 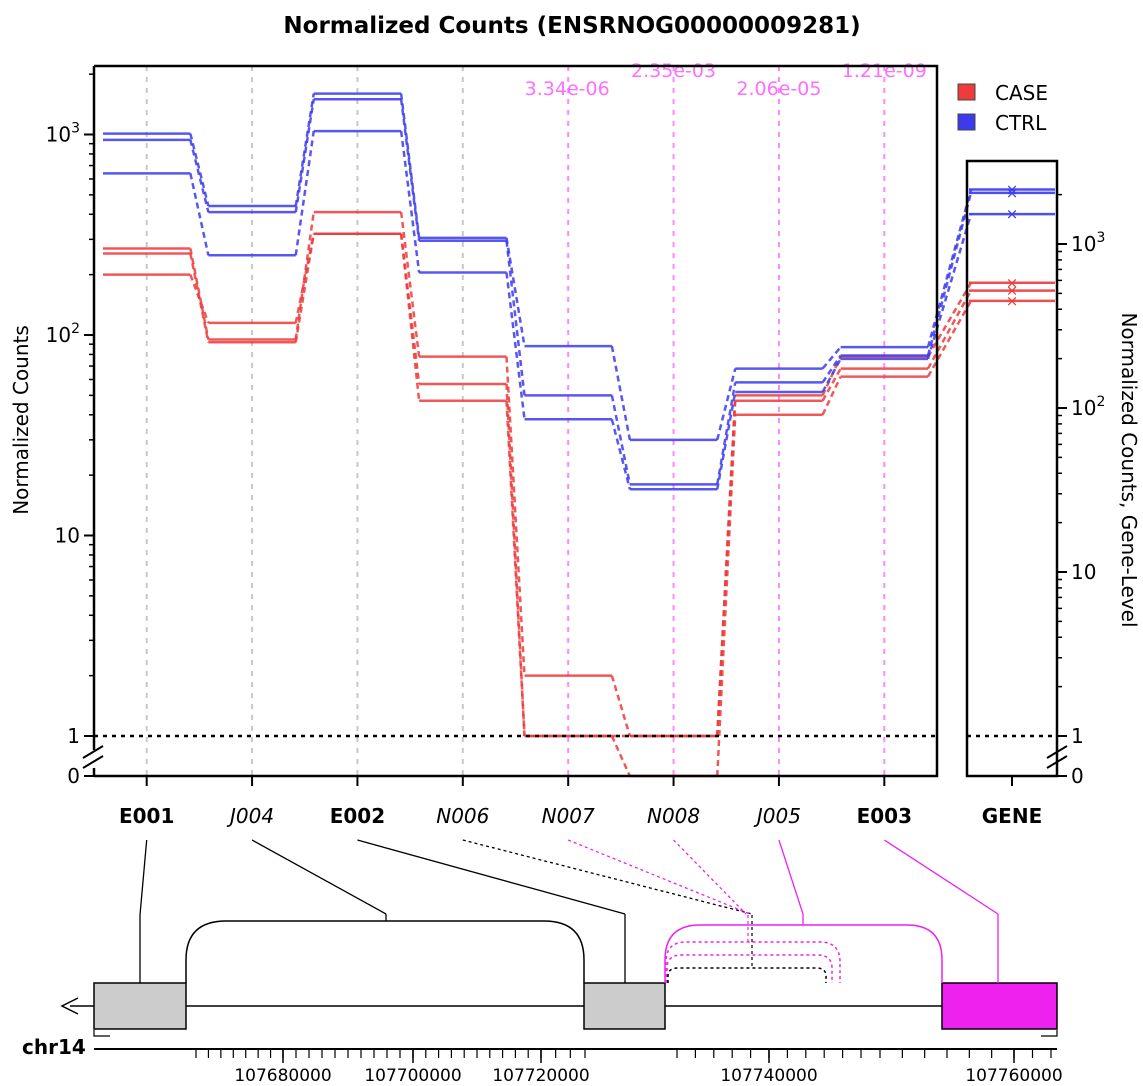 What do you see at coordinates (143, 877) in the screenshot?
I see `feature-connector-e001` at bounding box center [143, 877].